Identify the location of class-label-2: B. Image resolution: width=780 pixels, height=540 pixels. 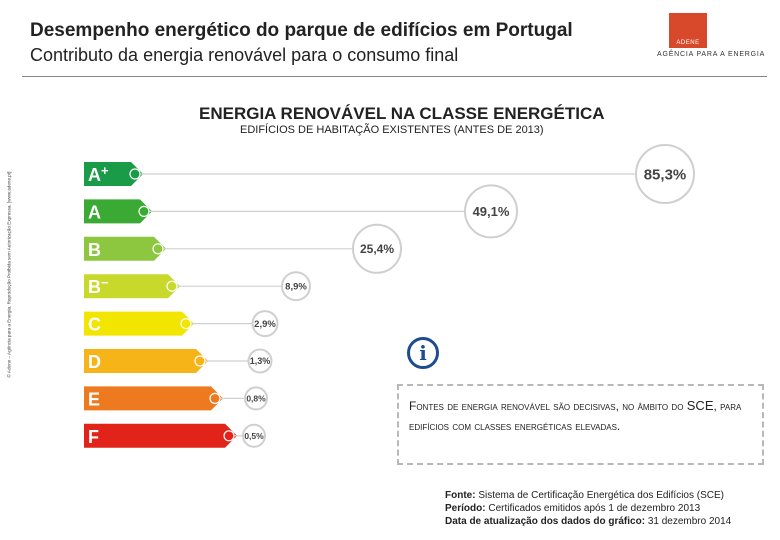
(94, 250).